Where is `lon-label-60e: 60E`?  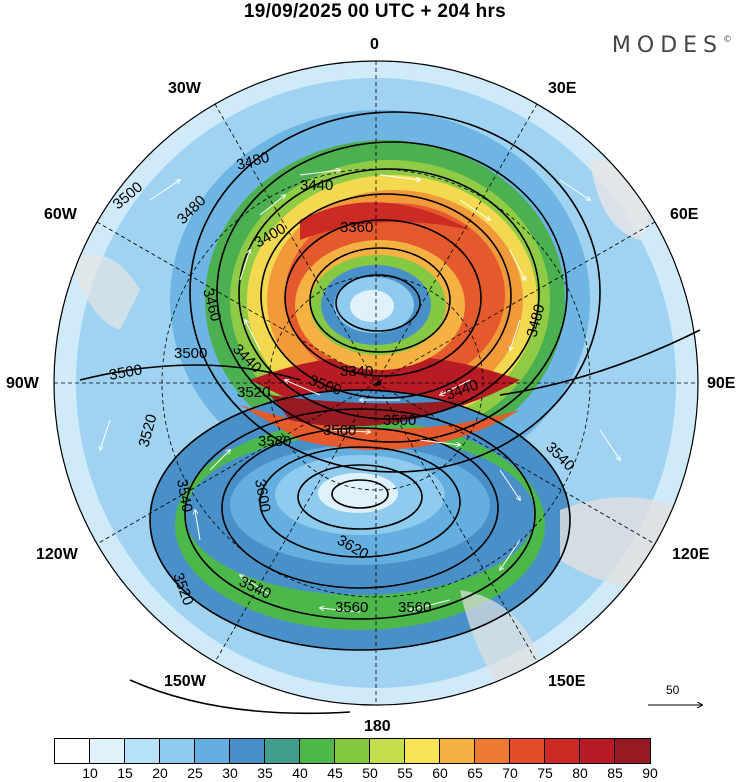
lon-label-60e: 60E is located at coordinates (684, 214).